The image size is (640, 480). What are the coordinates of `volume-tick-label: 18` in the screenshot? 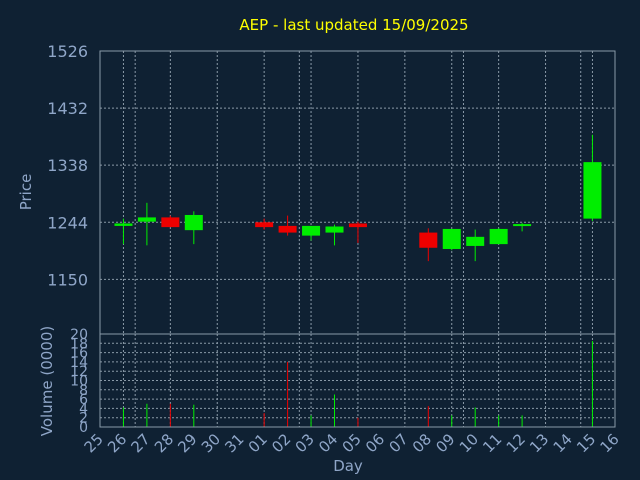 It's located at (79, 344).